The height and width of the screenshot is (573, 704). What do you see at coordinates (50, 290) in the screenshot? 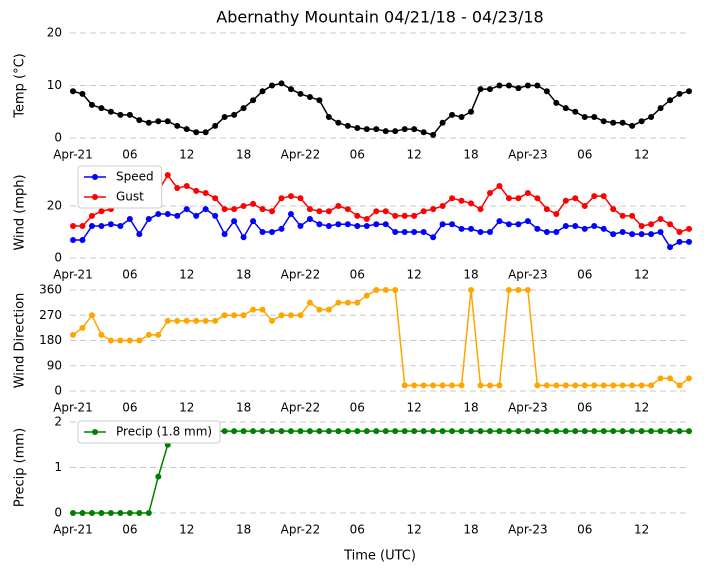
I see `y-tick-label: 360` at bounding box center [50, 290].